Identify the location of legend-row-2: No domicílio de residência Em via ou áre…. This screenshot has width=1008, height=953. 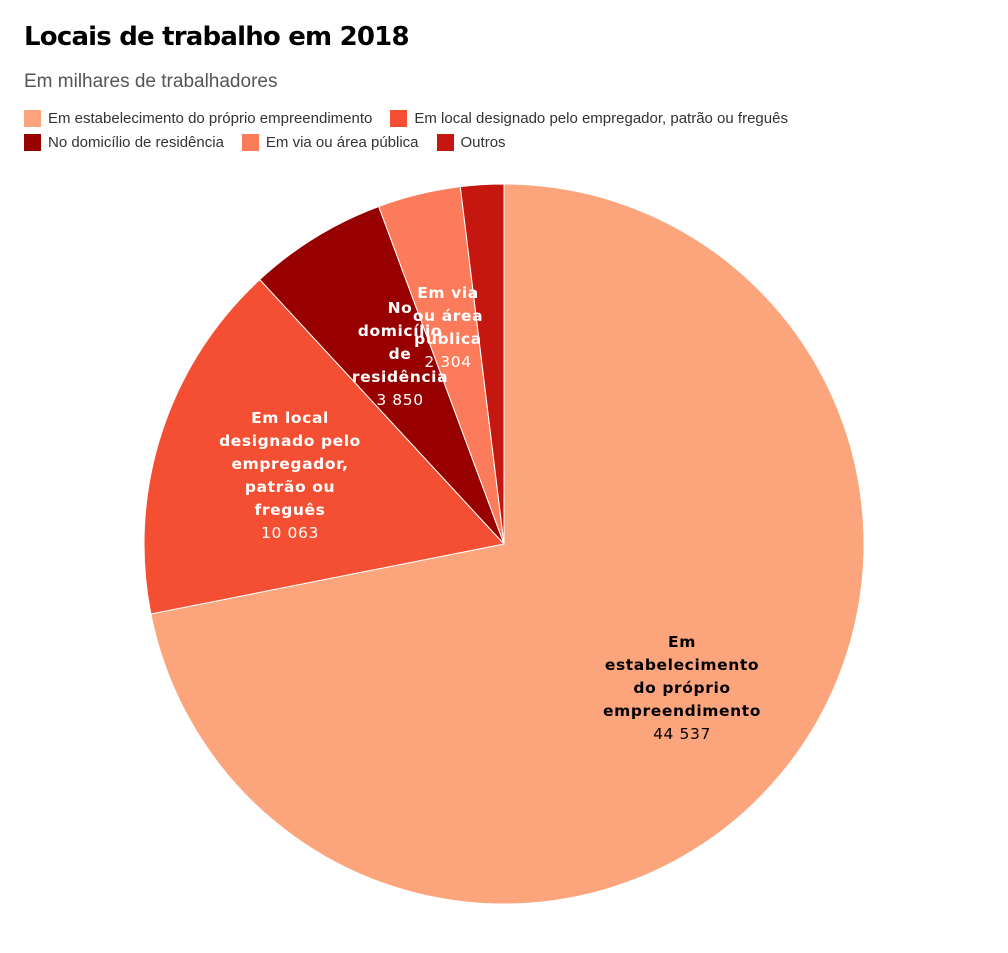
(474, 142).